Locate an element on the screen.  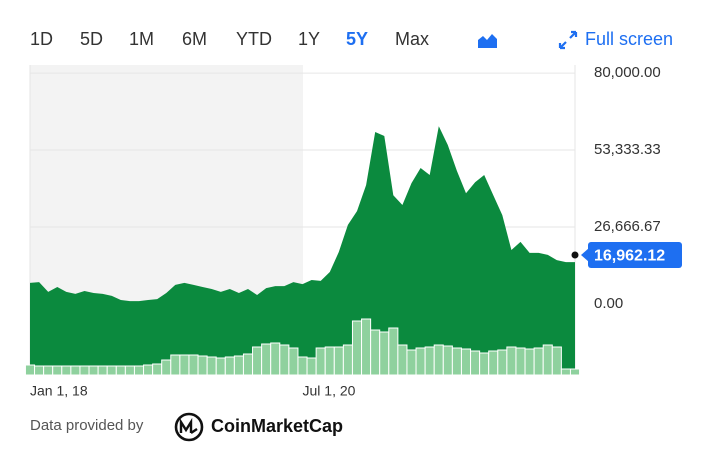
last-price-pointer is located at coordinates (585, 255).